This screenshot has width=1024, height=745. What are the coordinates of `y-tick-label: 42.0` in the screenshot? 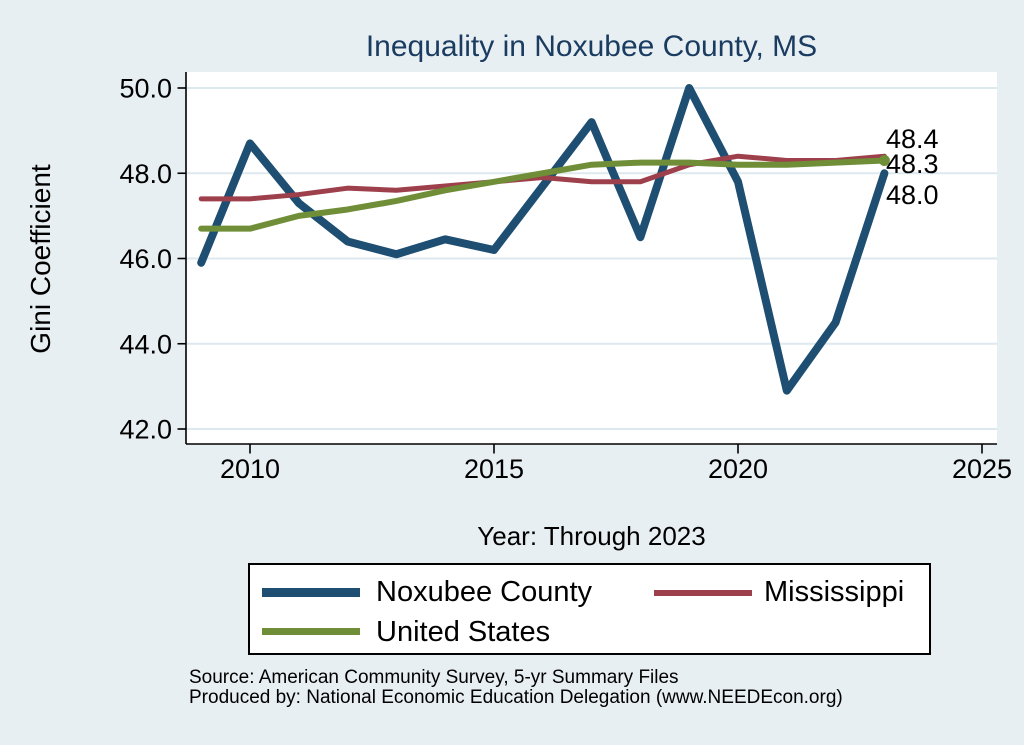 It's located at (145, 430).